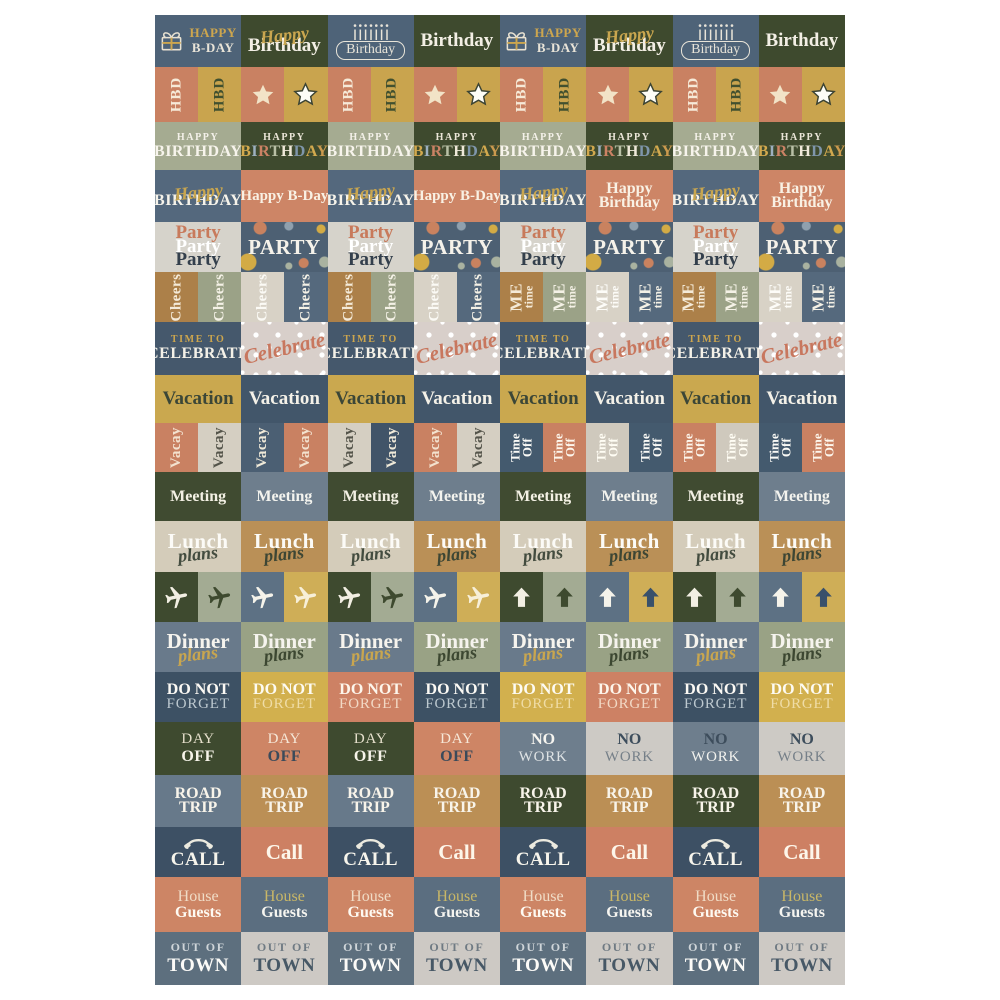 The height and width of the screenshot is (1000, 1000). I want to click on arrow-up-icon, so click(650, 597).